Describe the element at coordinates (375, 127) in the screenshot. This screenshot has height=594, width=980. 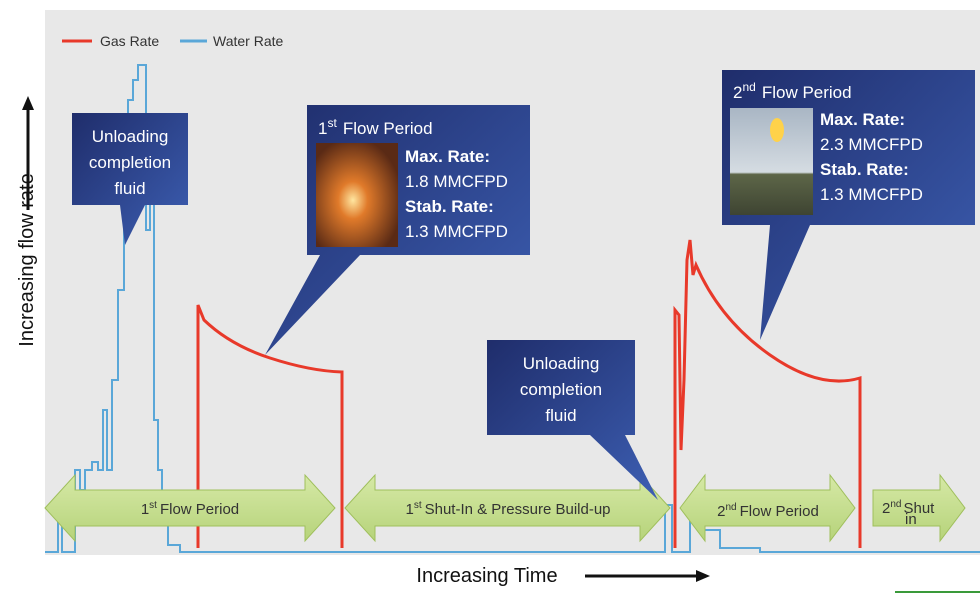
I see `callout-title: 1st Flow Period` at that location.